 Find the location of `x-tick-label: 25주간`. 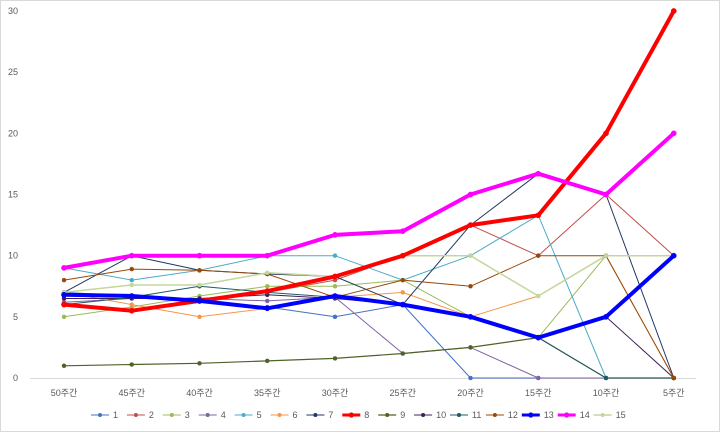

x-tick-label: 25주간 is located at coordinates (402, 393).